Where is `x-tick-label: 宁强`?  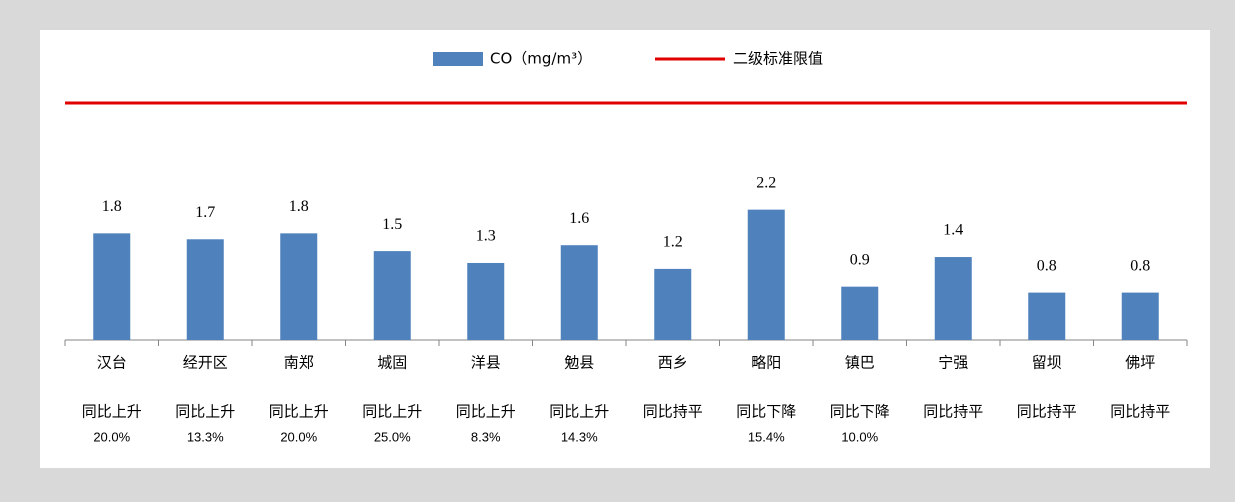 x-tick-label: 宁强 is located at coordinates (953, 363).